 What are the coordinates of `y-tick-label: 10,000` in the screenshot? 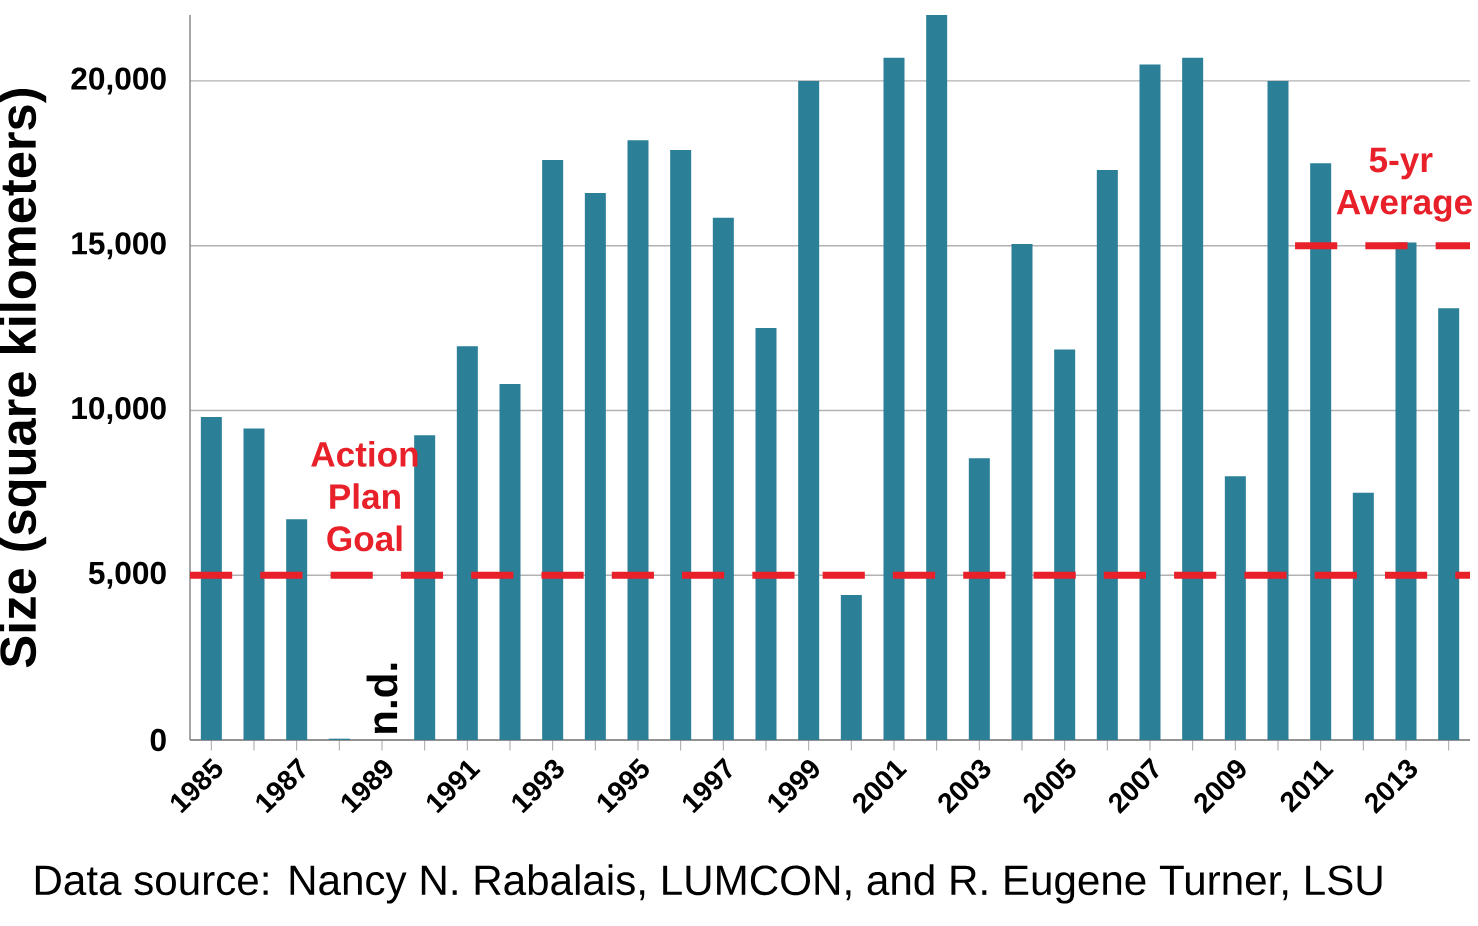 It's located at (119, 410).